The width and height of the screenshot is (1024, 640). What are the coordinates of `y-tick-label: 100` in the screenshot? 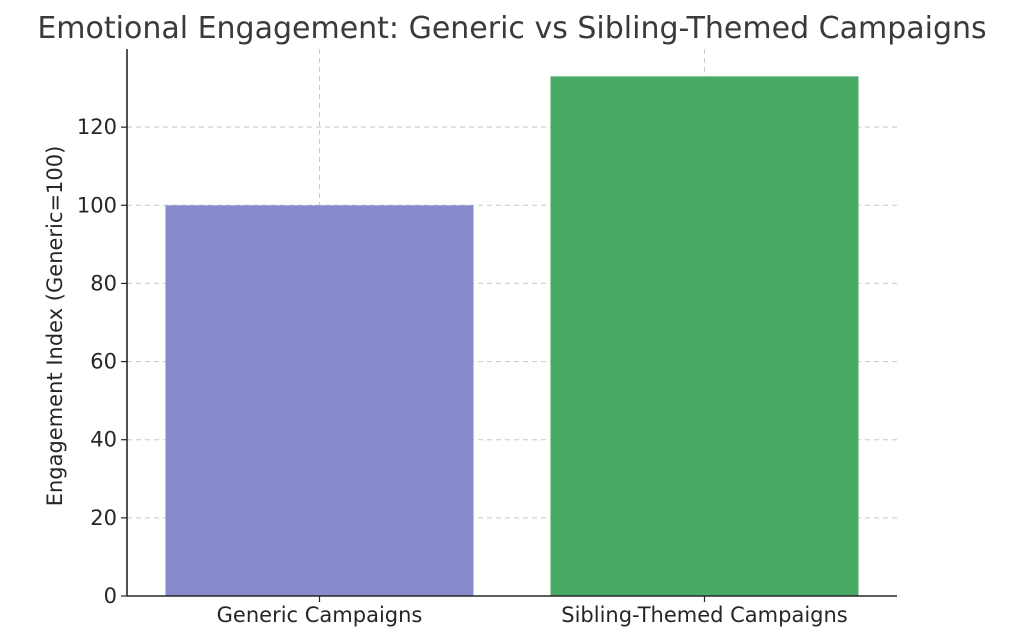 It's located at (97, 205).